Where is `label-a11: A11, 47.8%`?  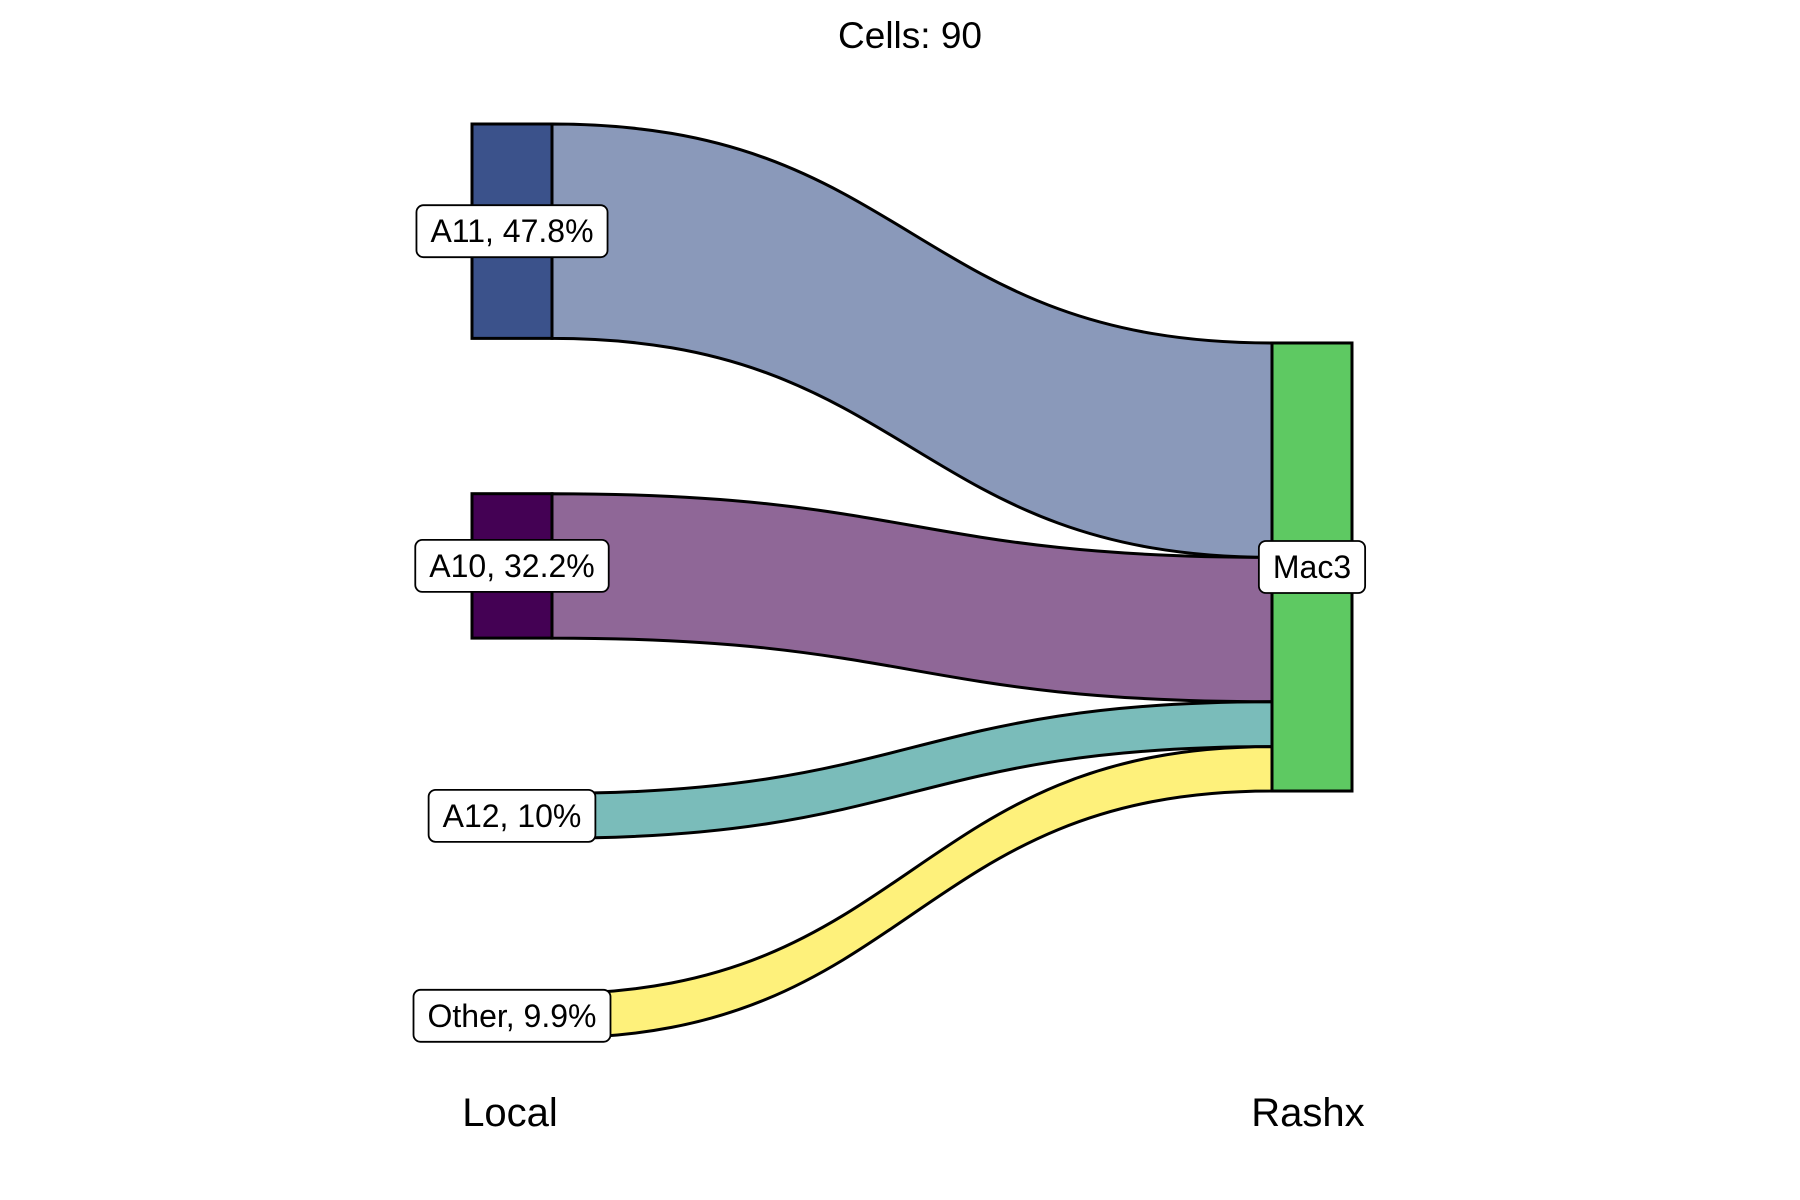
label-a11: A11, 47.8% is located at coordinates (512, 231).